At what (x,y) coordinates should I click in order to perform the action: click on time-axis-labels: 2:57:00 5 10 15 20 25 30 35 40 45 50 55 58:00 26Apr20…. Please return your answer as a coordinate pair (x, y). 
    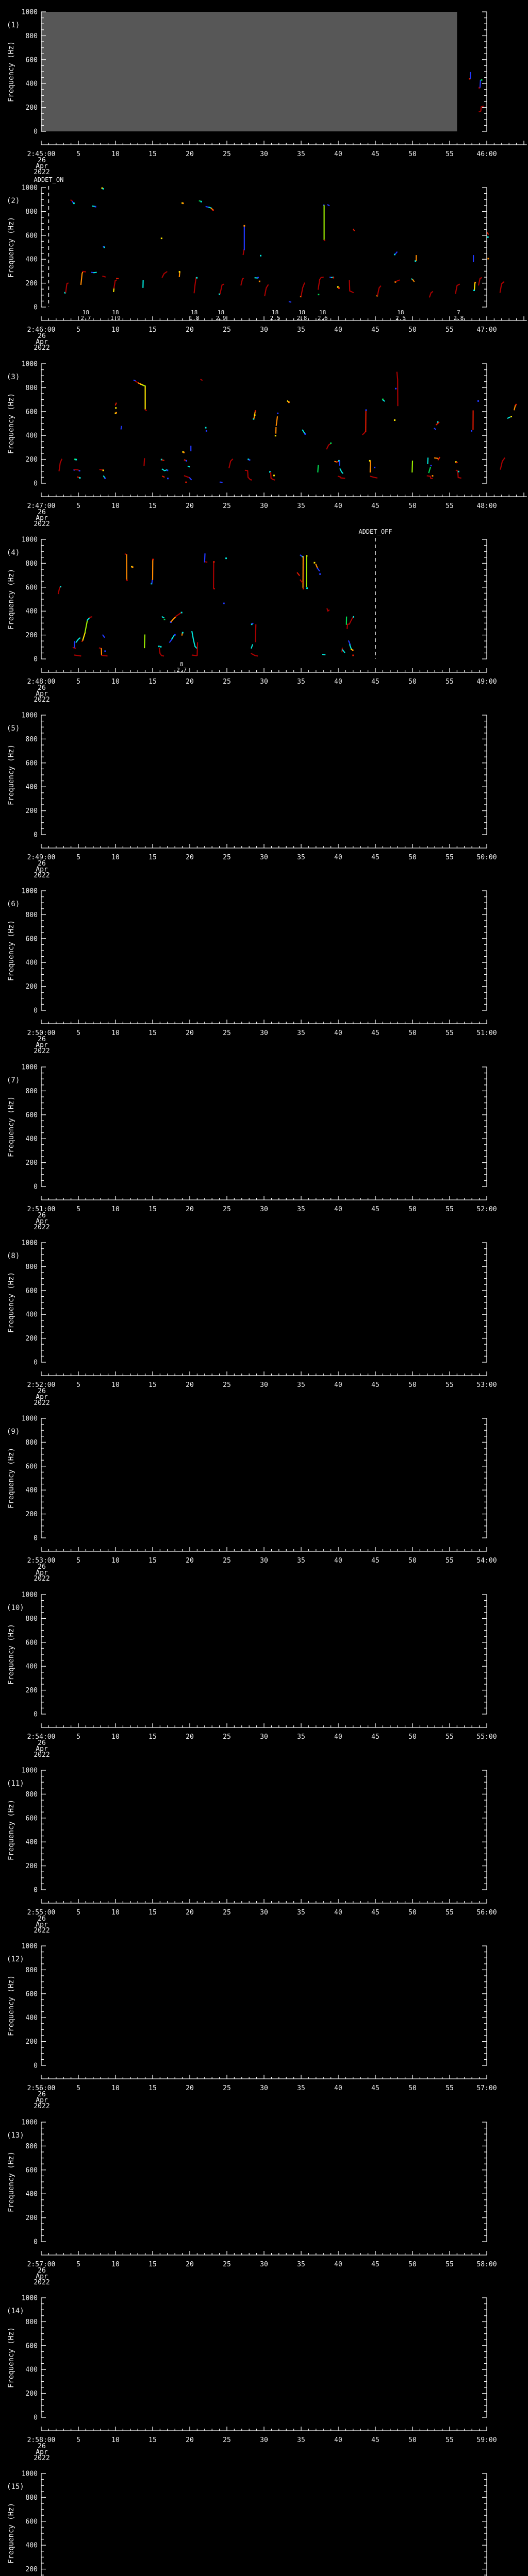
    Looking at the image, I should click on (262, 2273).